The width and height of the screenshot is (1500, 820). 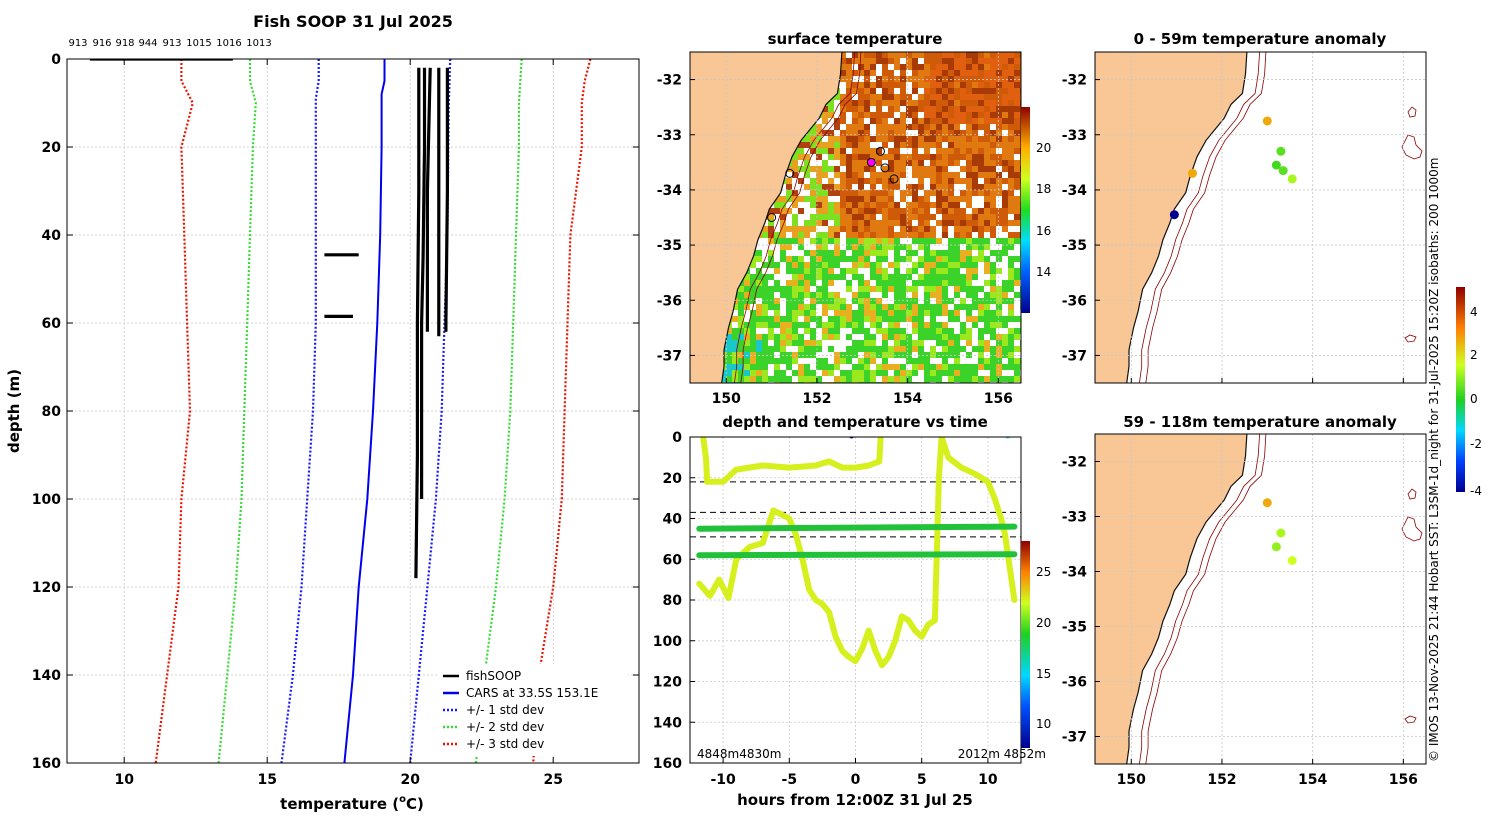 I want to click on y-tick-label: 80, so click(x=52, y=412).